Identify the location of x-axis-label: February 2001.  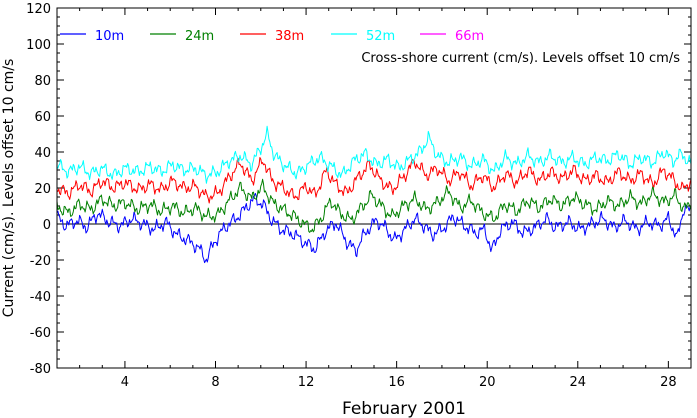
(404, 408).